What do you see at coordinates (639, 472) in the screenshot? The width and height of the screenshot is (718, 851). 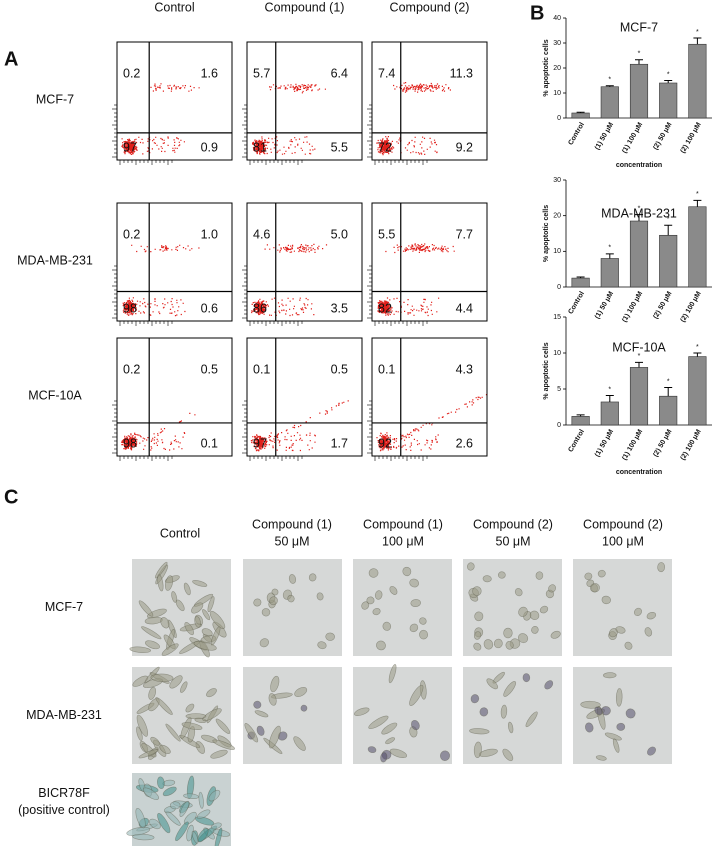 I see `x-axis-label: concentration` at bounding box center [639, 472].